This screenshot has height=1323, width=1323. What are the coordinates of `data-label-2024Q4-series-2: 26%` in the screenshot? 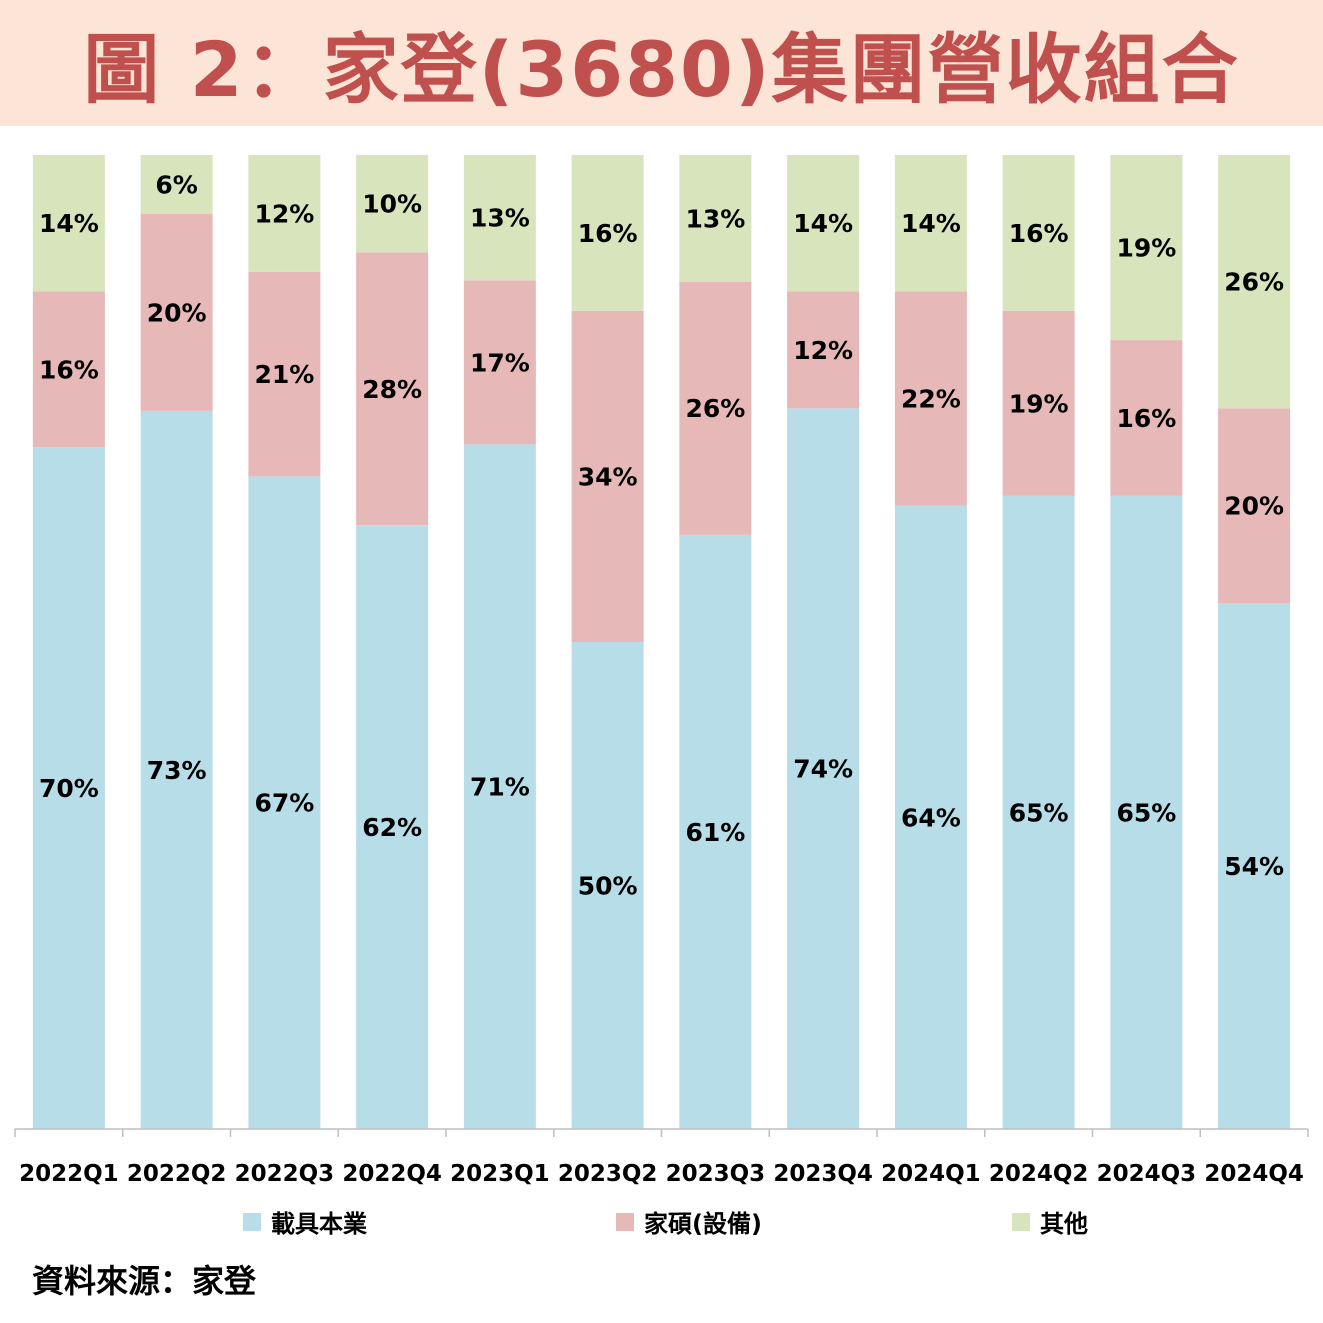 It's located at (1254, 282).